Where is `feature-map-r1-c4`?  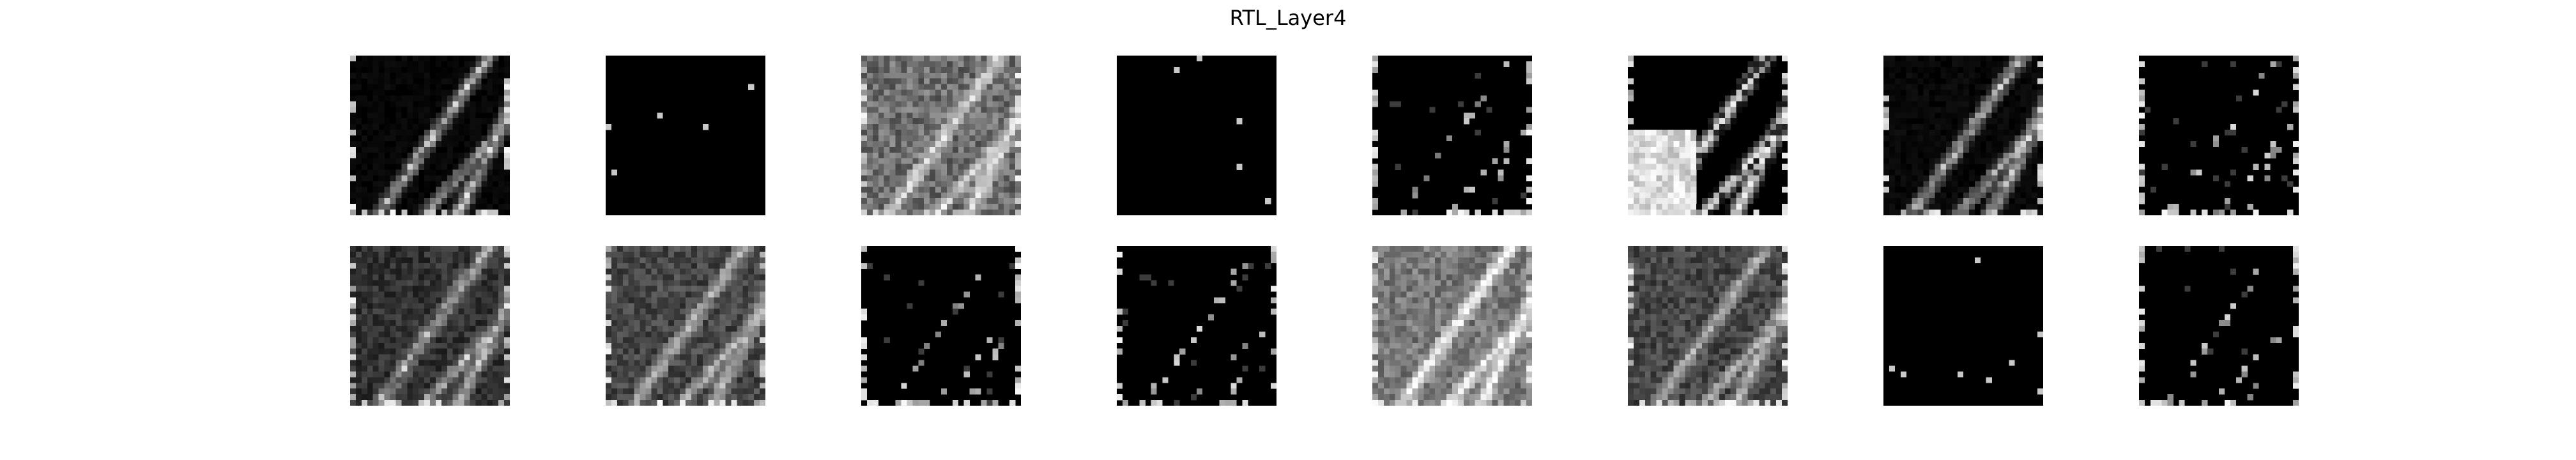
feature-map-r1-c4 is located at coordinates (1452, 326).